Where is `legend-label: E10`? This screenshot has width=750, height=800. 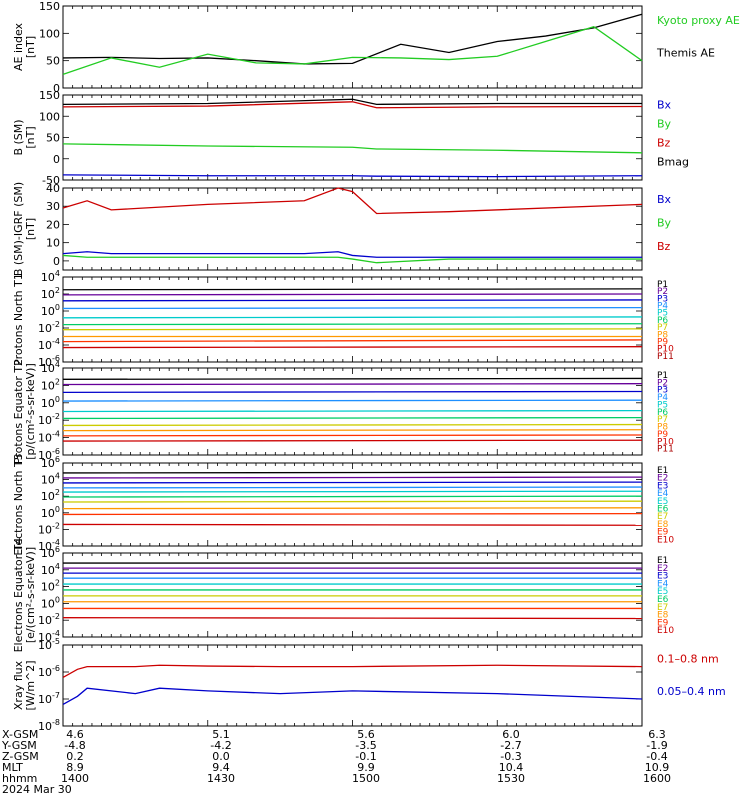 legend-label: E10 is located at coordinates (665, 631).